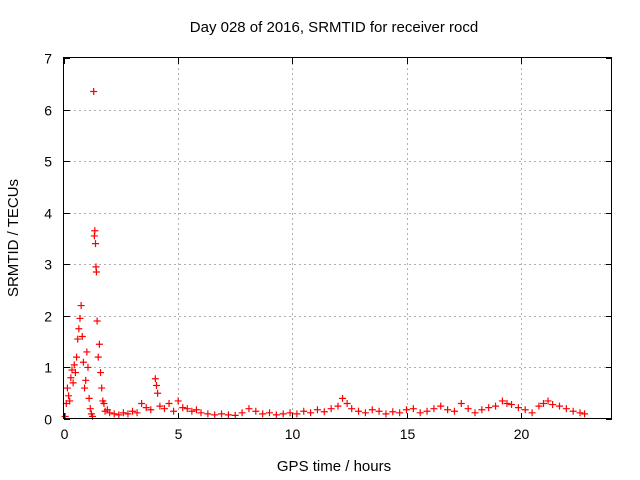 The height and width of the screenshot is (480, 640). I want to click on x-axis-label: GPS time / hours, so click(334, 466).